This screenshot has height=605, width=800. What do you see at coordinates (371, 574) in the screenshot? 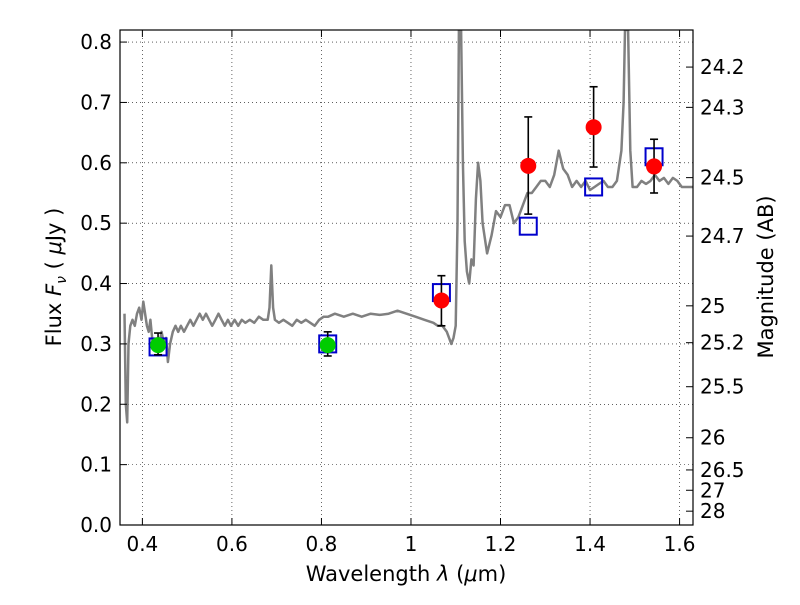
I see `x-label-prefix: Wavelength` at bounding box center [371, 574].